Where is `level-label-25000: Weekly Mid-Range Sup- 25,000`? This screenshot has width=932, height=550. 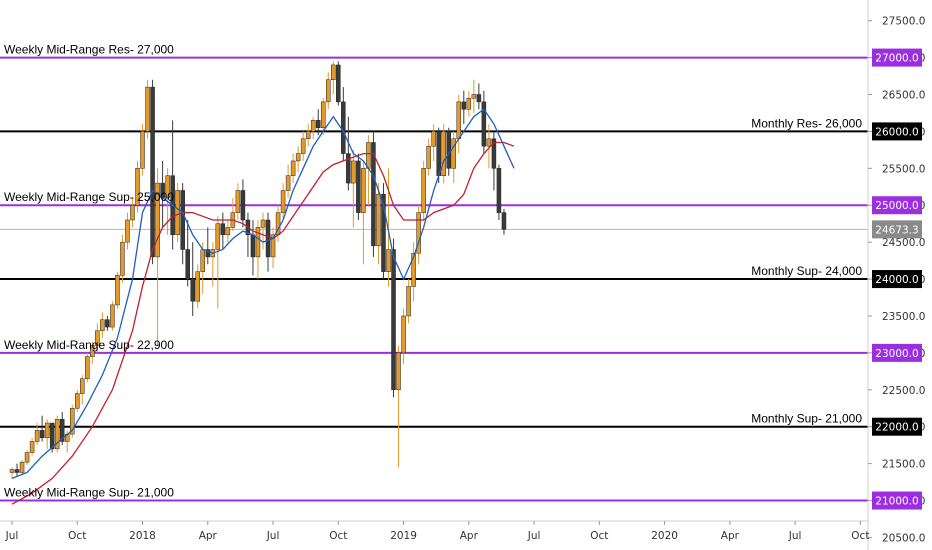
level-label-25000: Weekly Mid-Range Sup- 25,000 is located at coordinates (89, 197).